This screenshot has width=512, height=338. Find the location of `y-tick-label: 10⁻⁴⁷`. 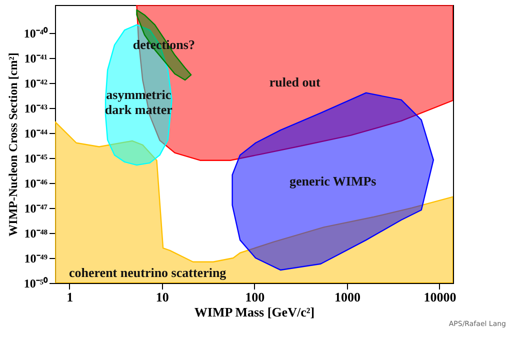

y-tick-label: 10⁻⁴⁷ is located at coordinates (36, 208).